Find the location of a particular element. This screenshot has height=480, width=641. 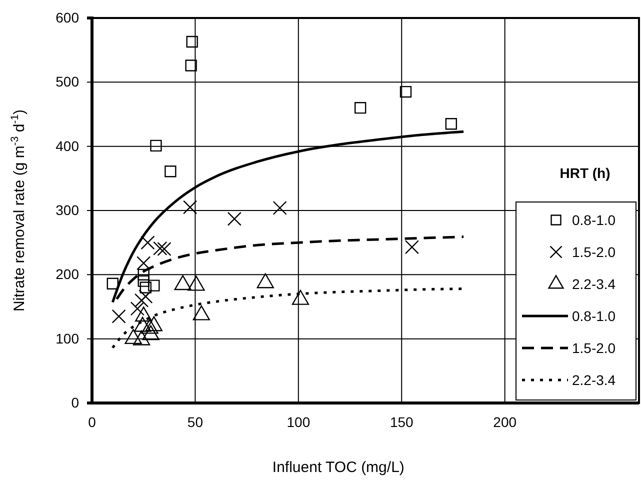

y-tick-label: 400 is located at coordinates (68, 146).